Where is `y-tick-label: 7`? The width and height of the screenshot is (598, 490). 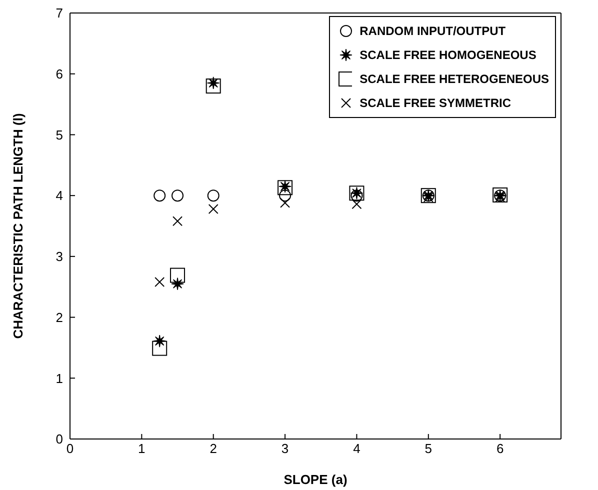
y-tick-label: 7 is located at coordinates (59, 13).